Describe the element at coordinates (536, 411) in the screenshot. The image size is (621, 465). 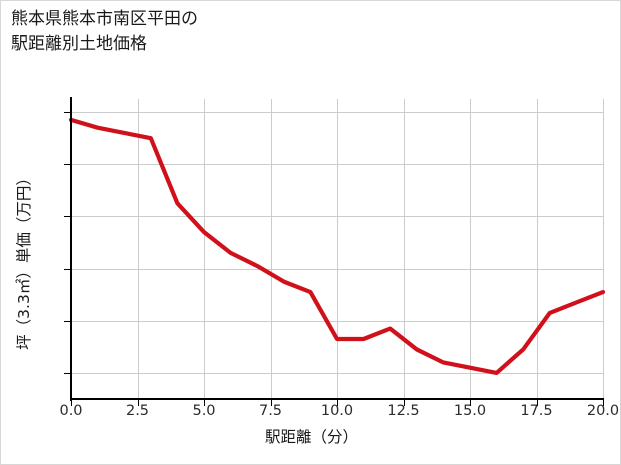
I see `x-tick-label: 17.5` at that location.